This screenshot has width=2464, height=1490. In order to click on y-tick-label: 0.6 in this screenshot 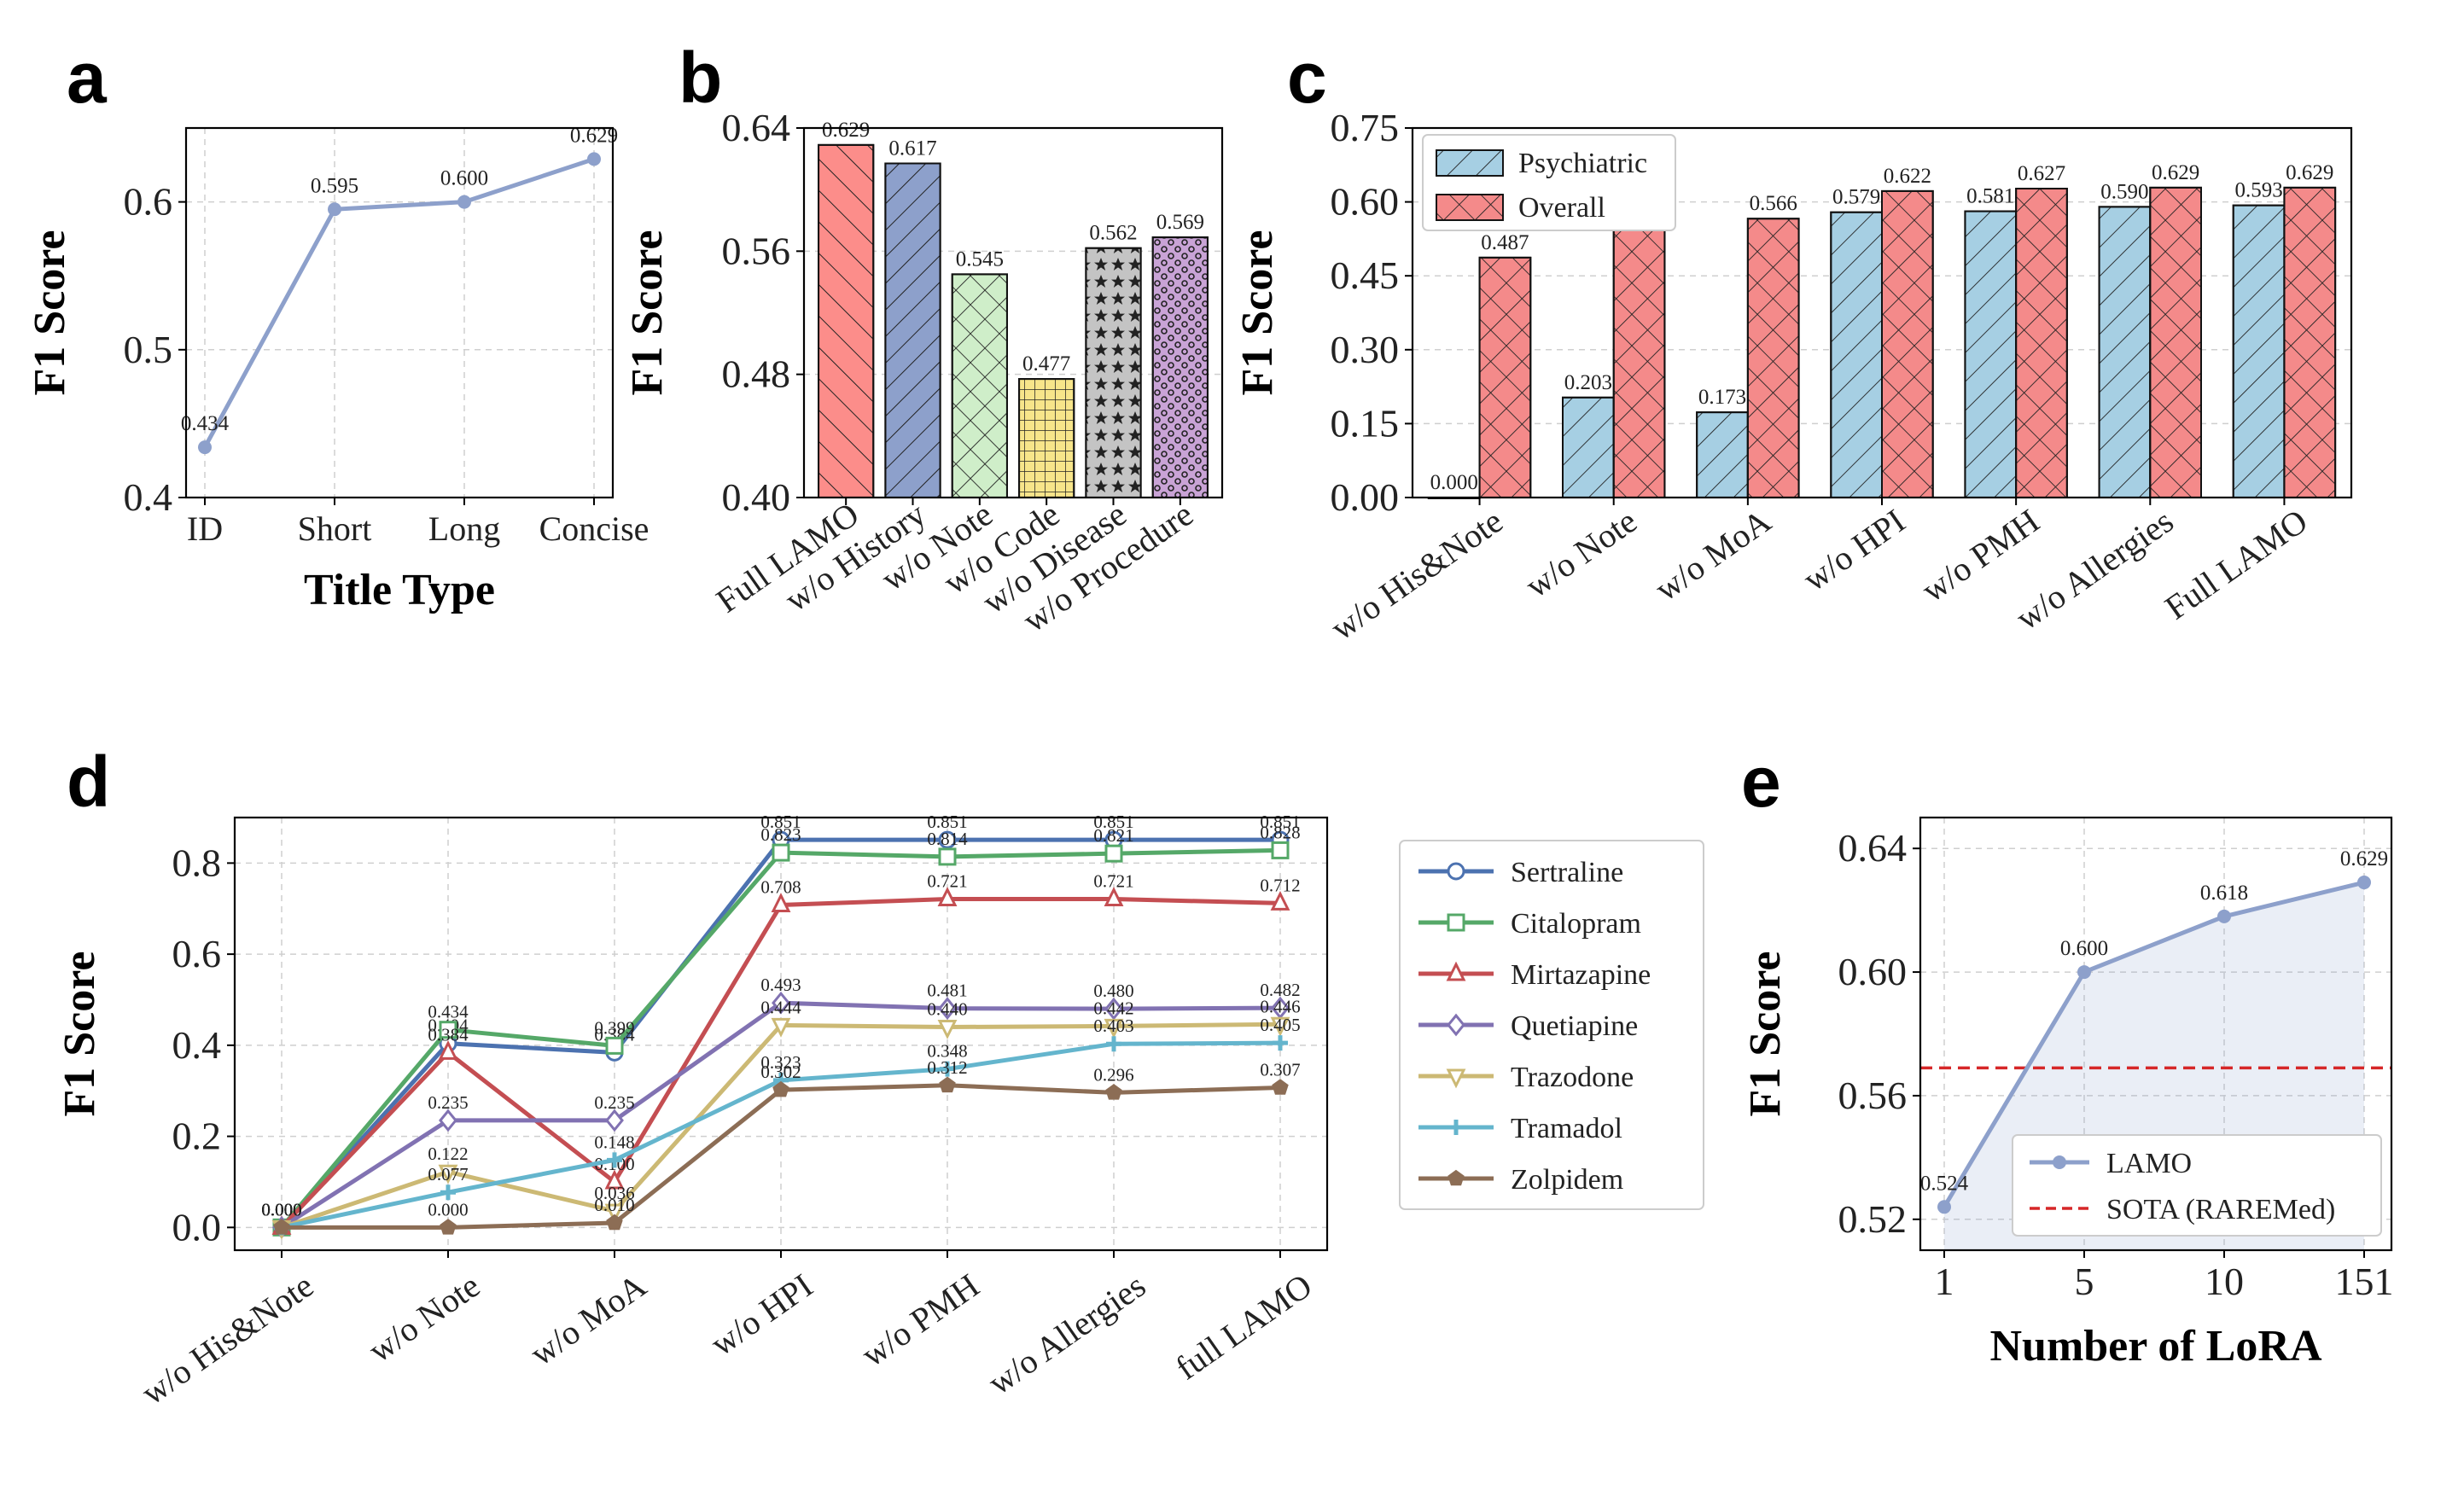, I will do `click(148, 202)`.